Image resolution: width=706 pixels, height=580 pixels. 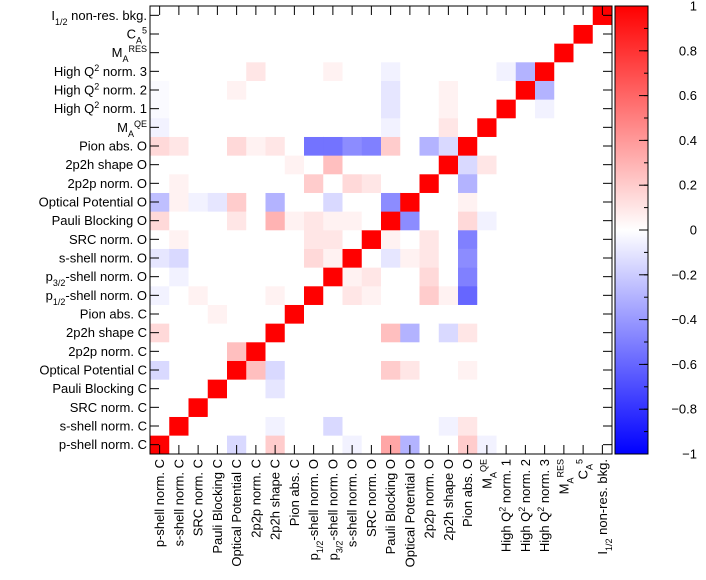 I want to click on x-label-high-q2-norm-3: High Q2 norm. 3, so click(x=544, y=505).